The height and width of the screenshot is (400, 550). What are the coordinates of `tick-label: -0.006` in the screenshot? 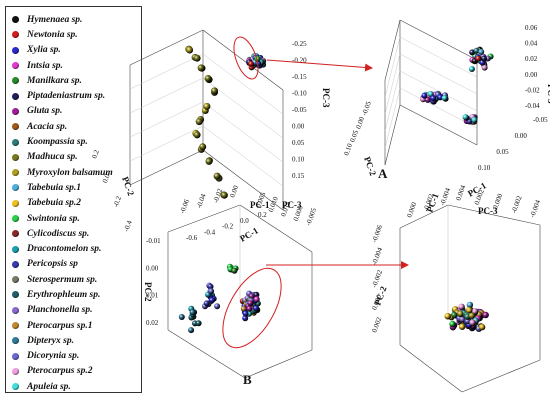 It's located at (377, 233).